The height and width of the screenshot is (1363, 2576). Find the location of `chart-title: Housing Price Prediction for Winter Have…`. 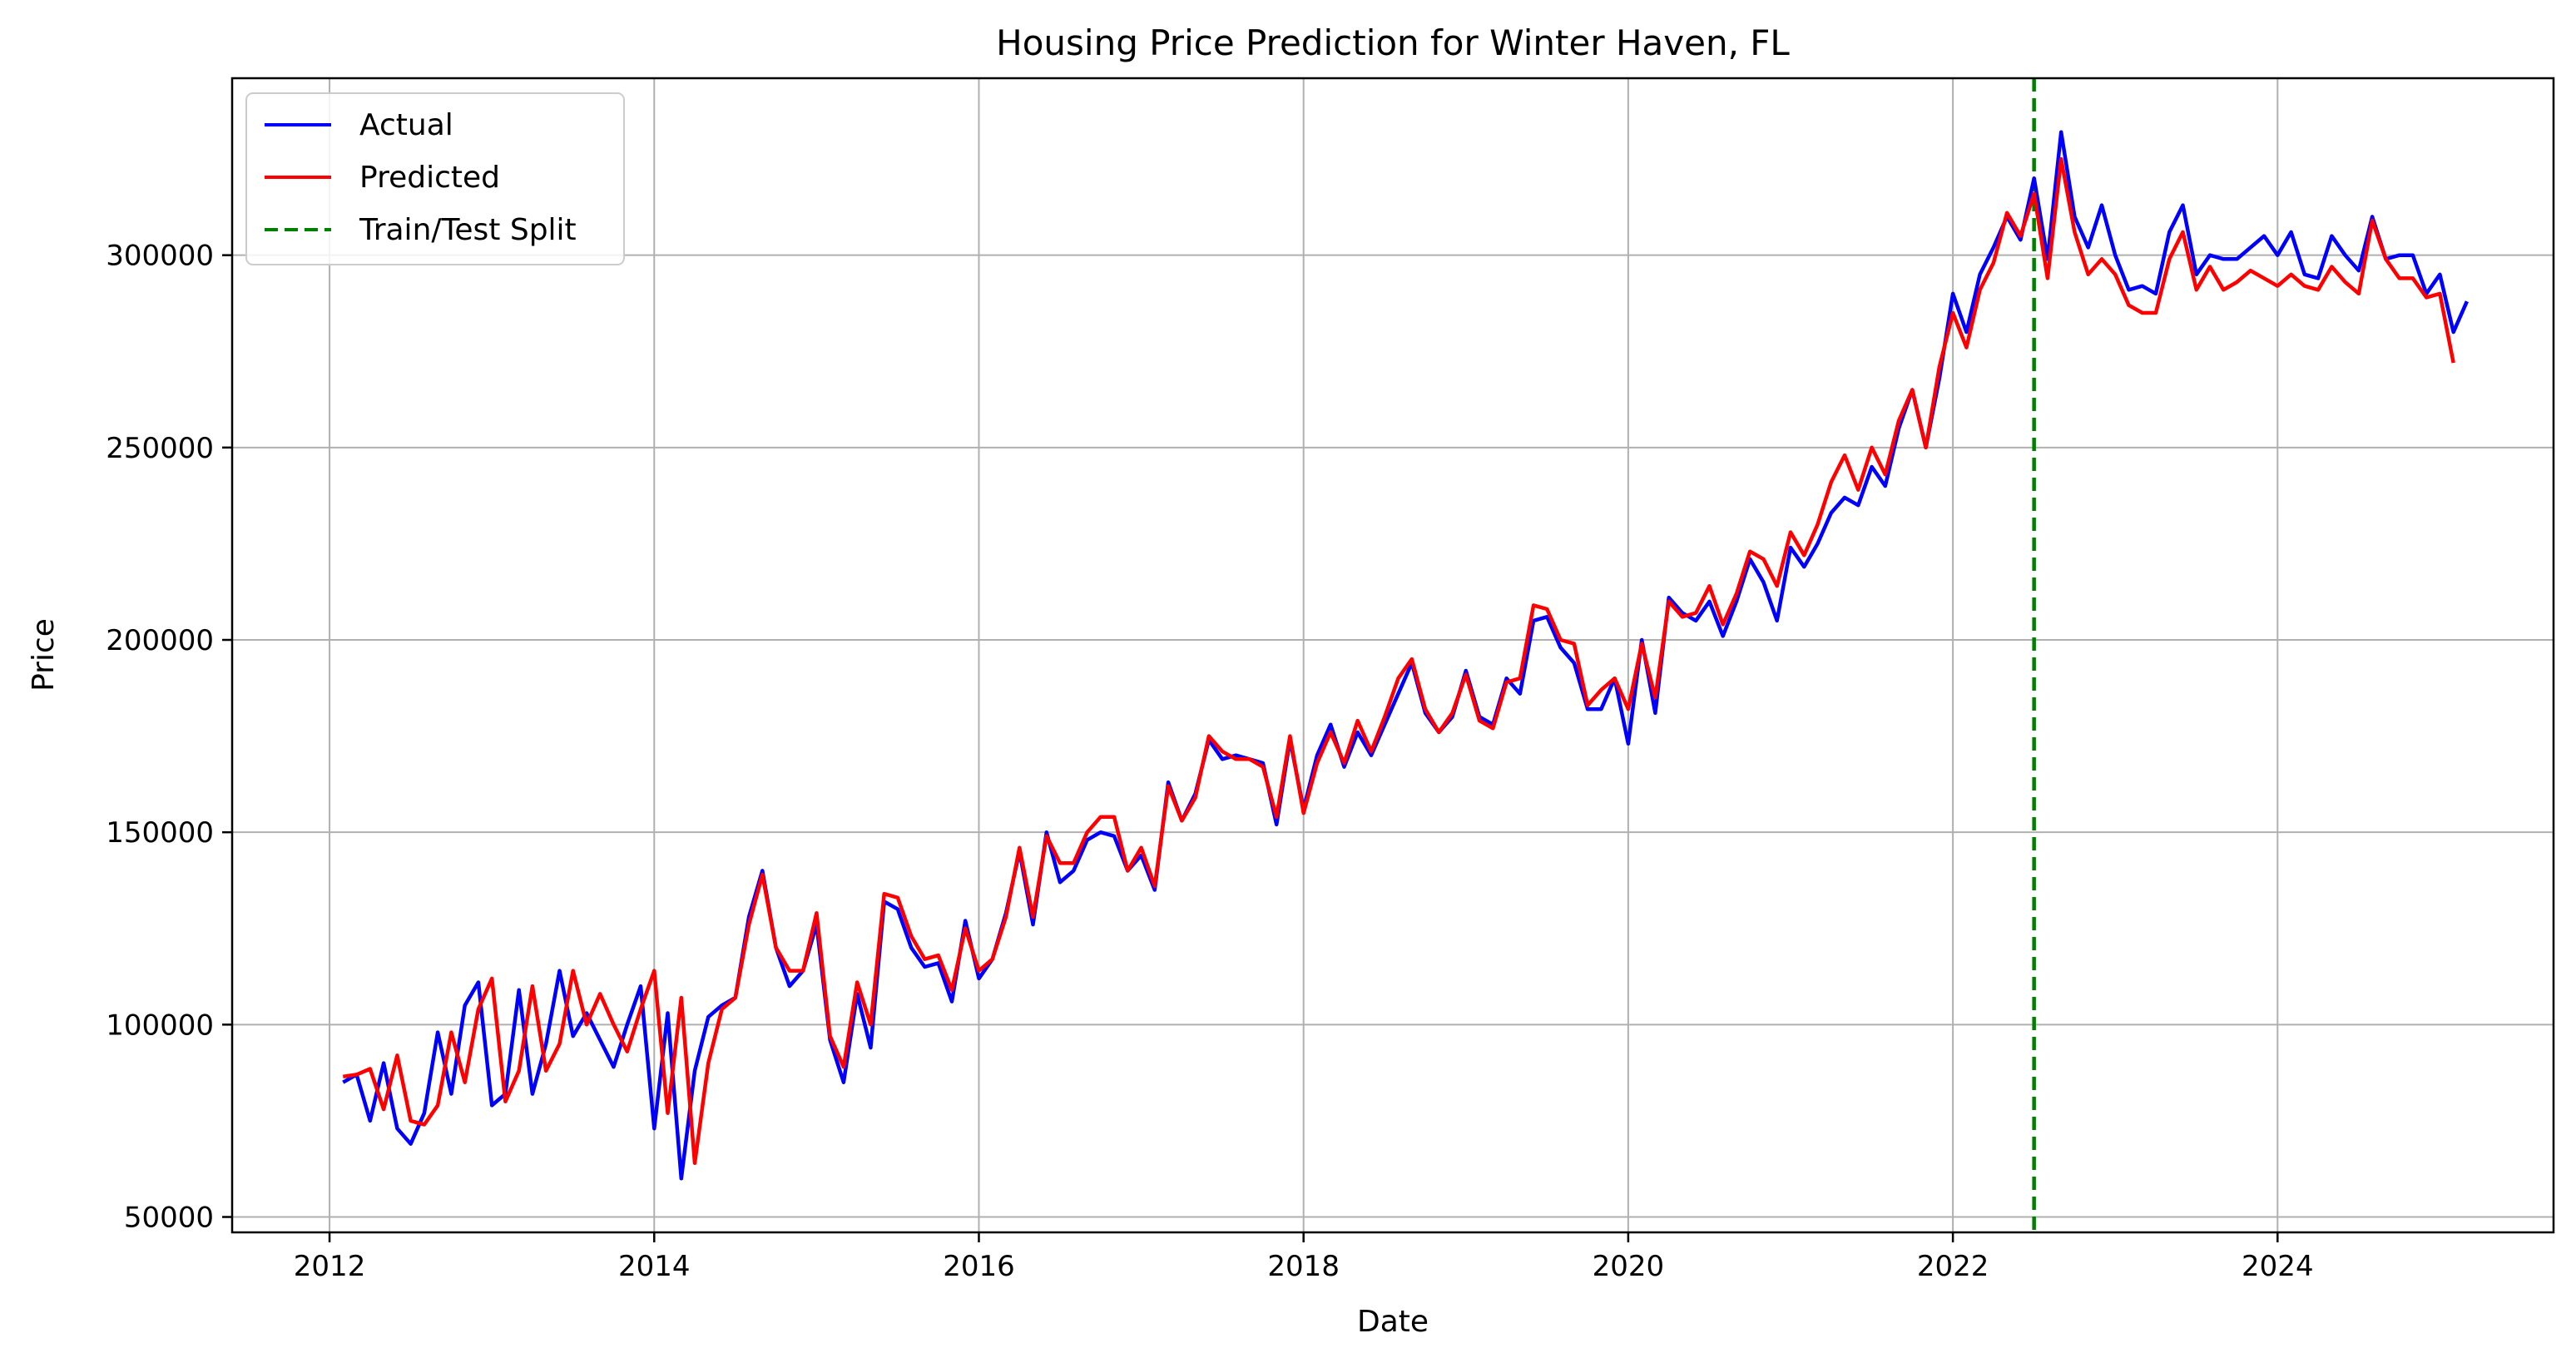

chart-title: Housing Price Prediction for Winter Have… is located at coordinates (1393, 42).